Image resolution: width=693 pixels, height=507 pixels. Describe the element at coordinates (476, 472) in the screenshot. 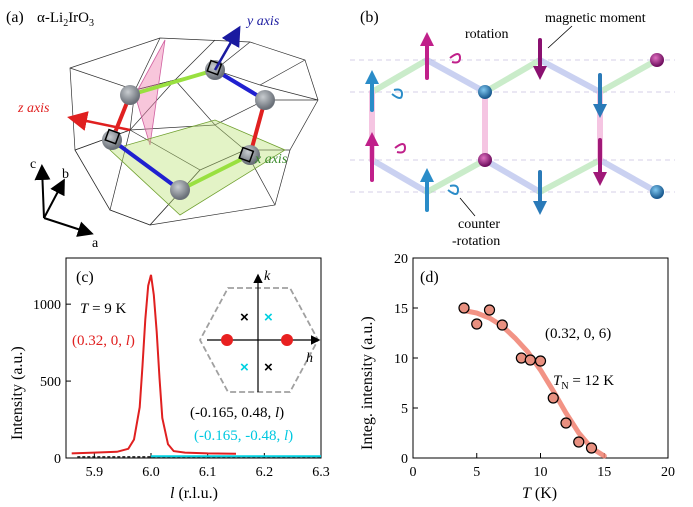

I see `plot-d-xtick-label: 5` at that location.